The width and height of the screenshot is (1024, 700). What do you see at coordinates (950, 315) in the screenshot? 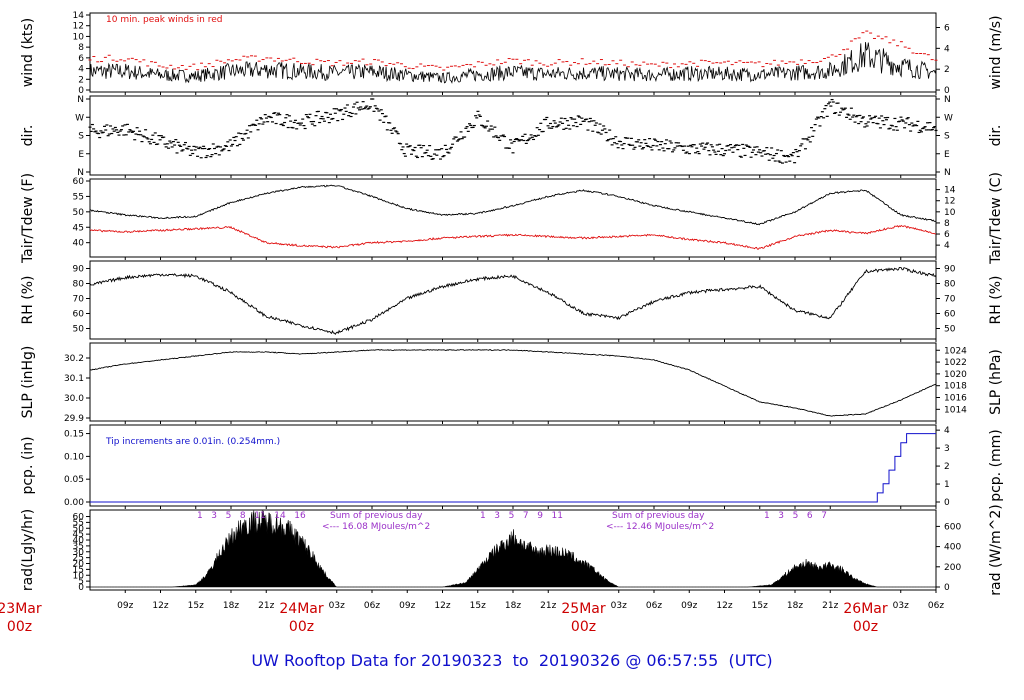
I see `rh-ytick-label-right: 60` at bounding box center [950, 315].